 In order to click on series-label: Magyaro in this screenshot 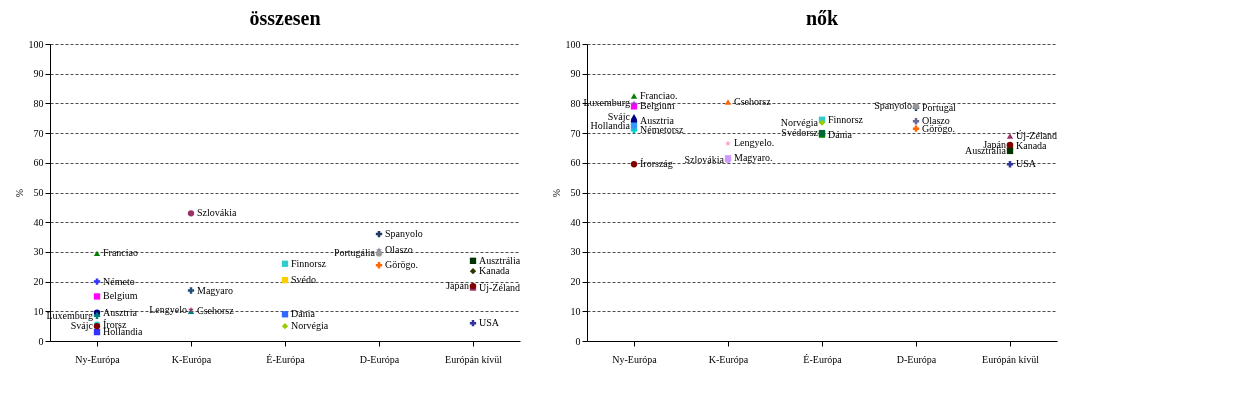, I will do `click(215, 290)`.